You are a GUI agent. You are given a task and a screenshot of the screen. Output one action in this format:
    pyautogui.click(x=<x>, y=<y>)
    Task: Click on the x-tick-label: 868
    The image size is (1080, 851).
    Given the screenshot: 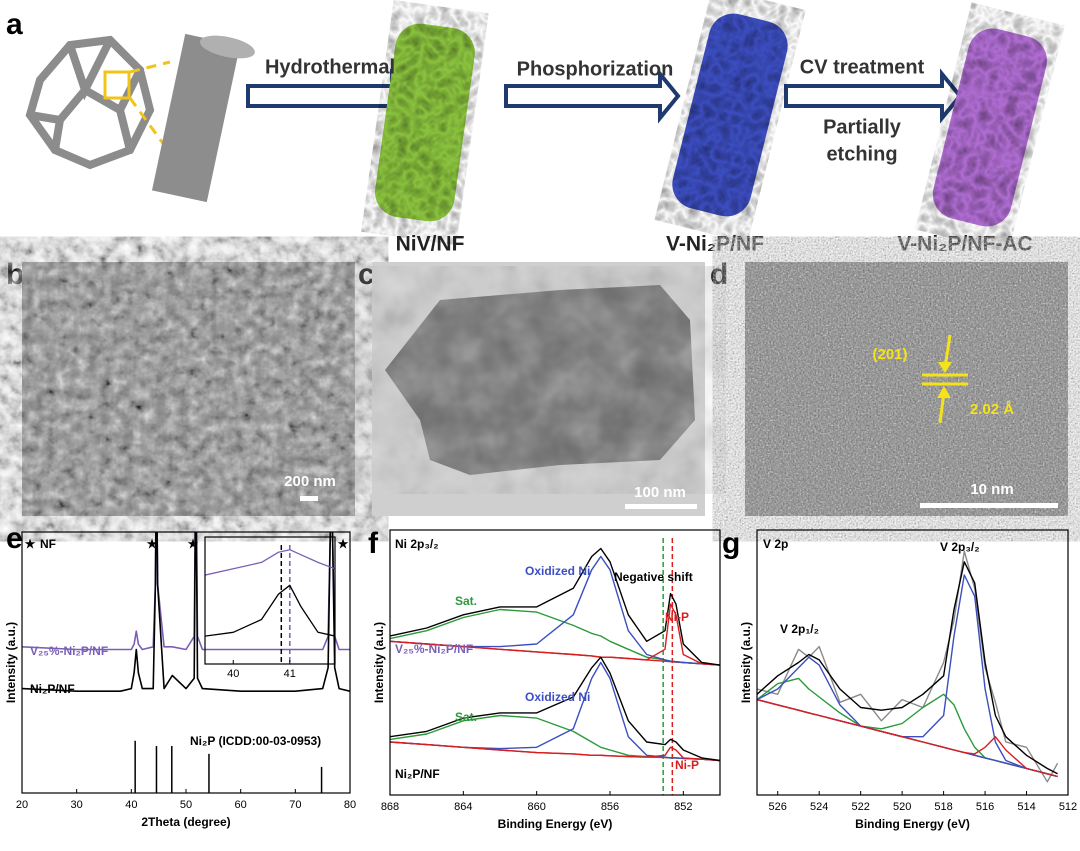 What is the action you would take?
    pyautogui.click(x=390, y=807)
    